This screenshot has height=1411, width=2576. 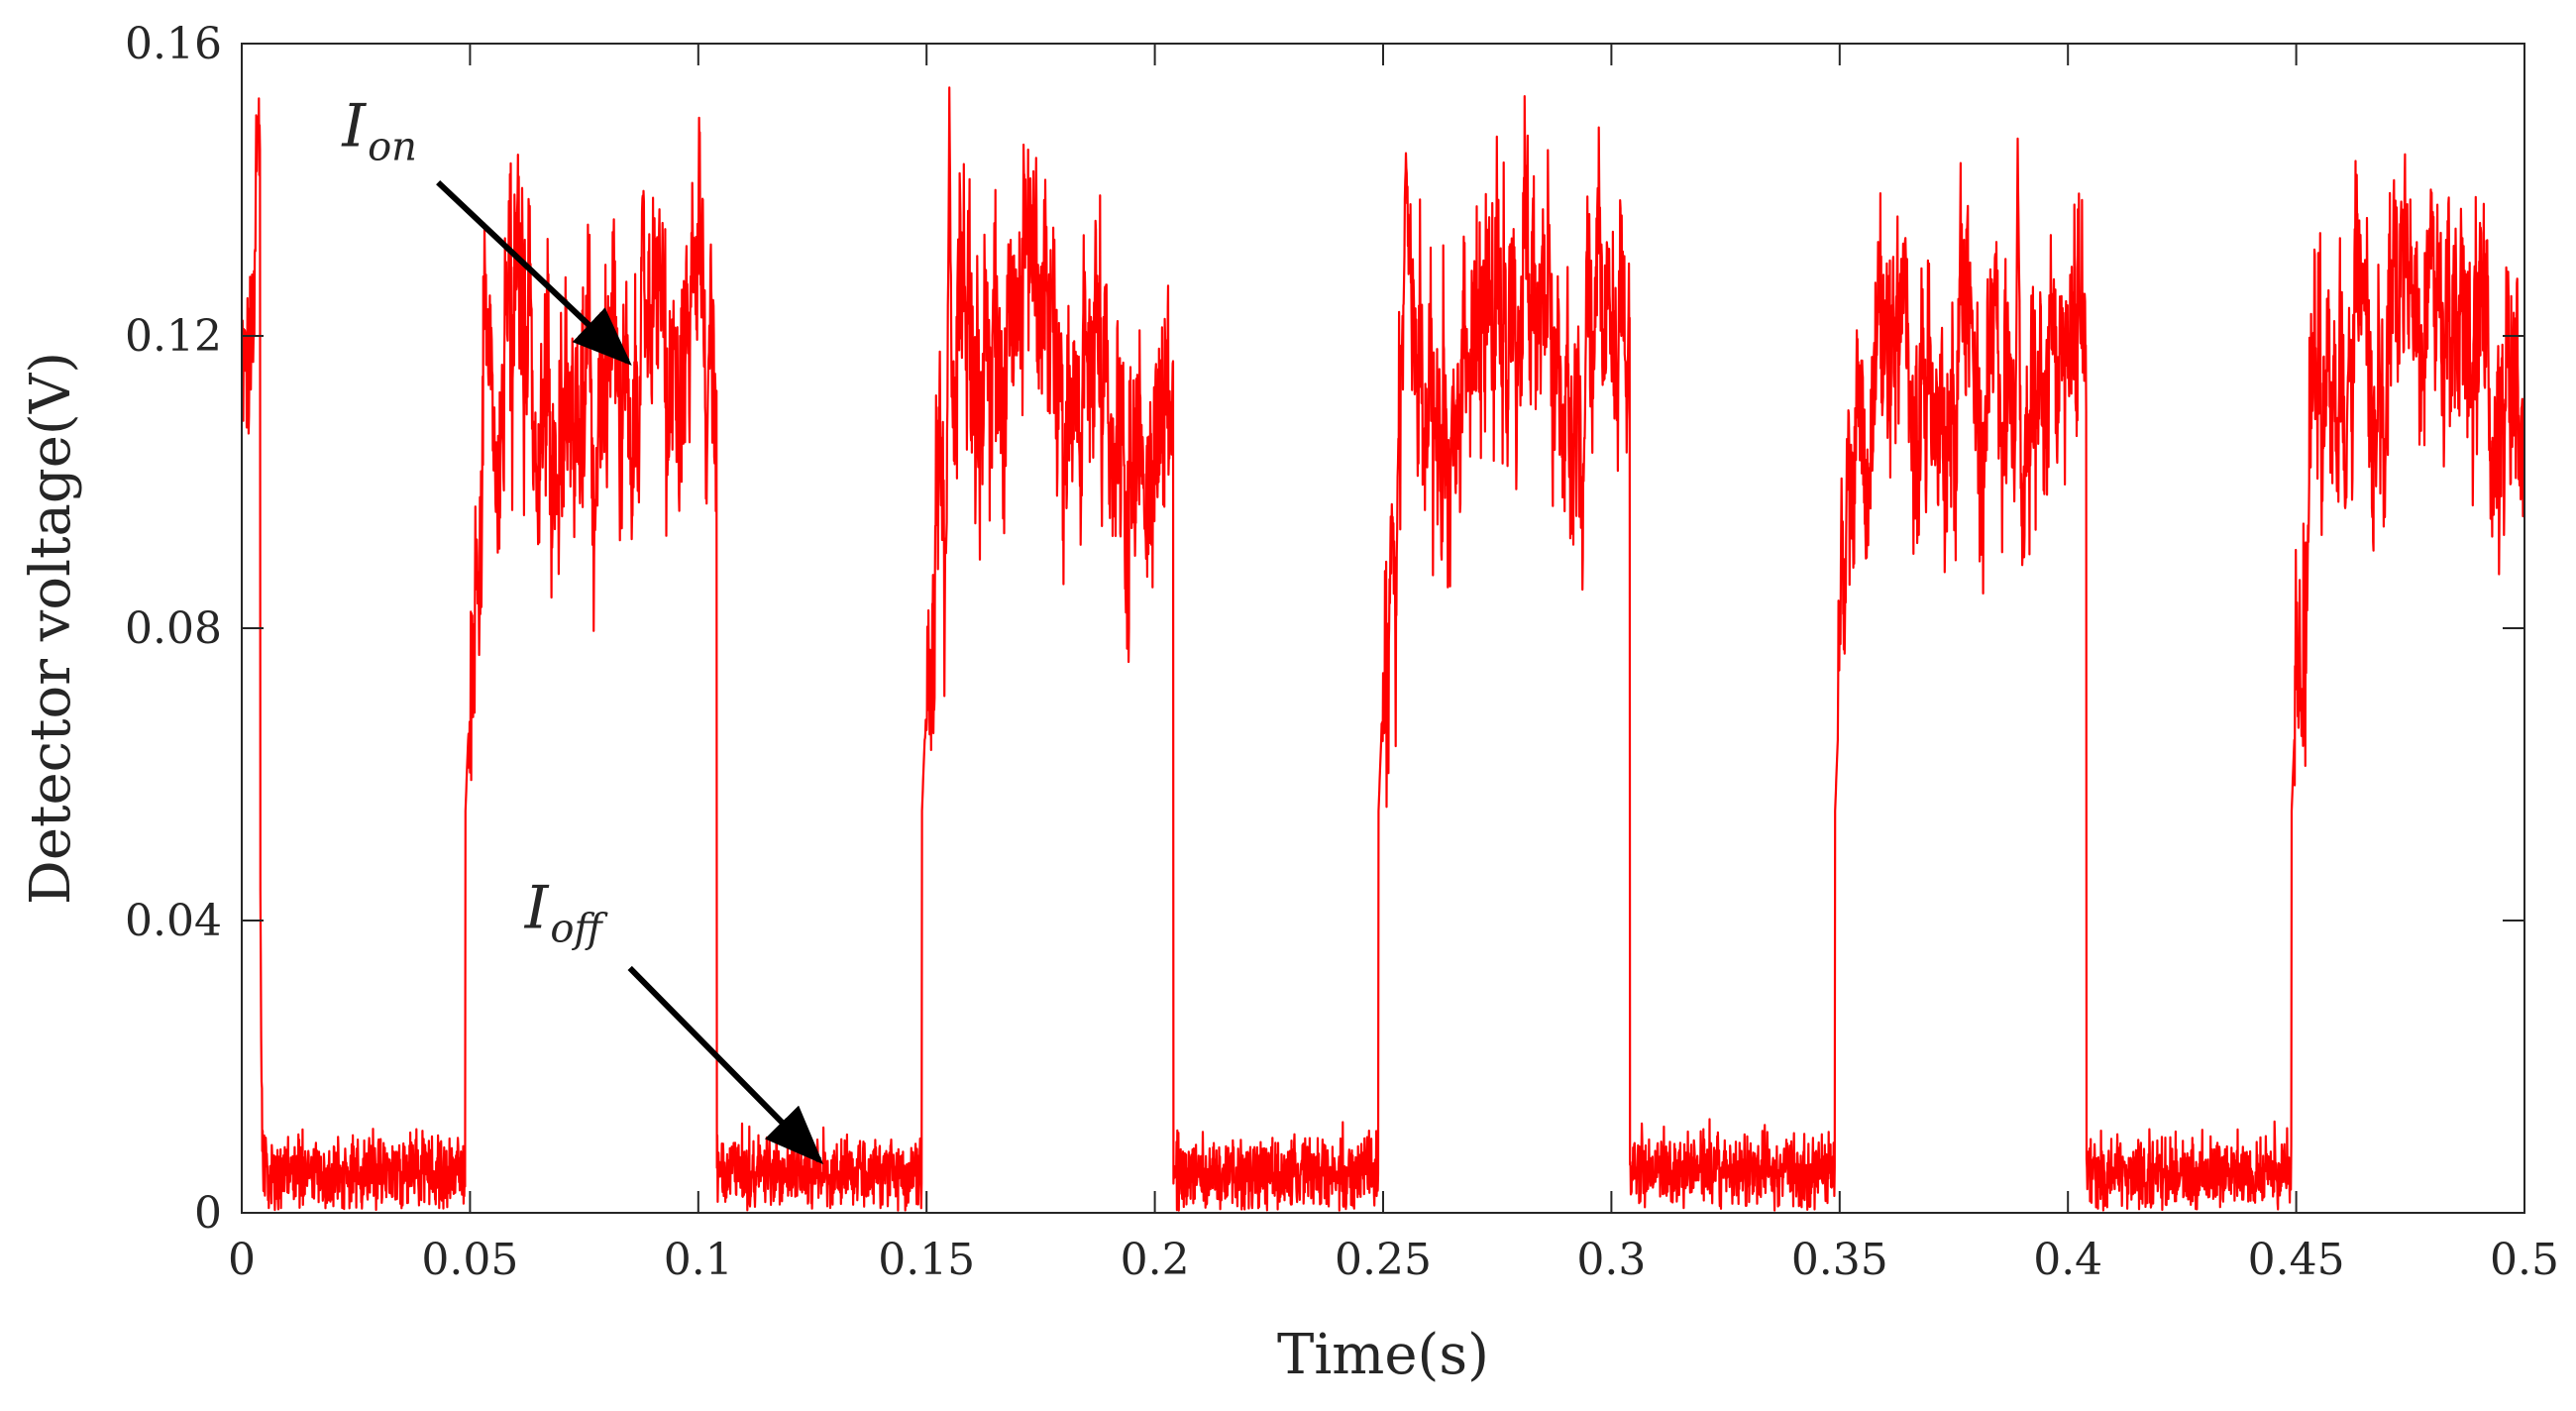 What do you see at coordinates (379, 130) in the screenshot?
I see `annotation-label-ion: Ion` at bounding box center [379, 130].